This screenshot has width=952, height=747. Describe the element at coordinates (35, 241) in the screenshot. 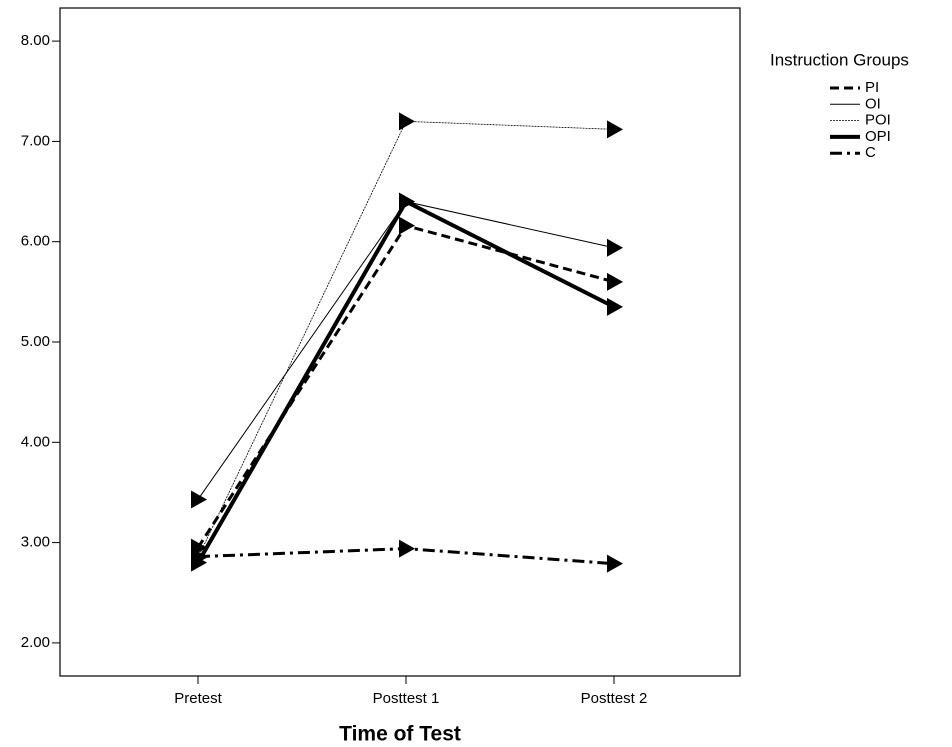

I see `y-tick-label: 6.00` at that location.